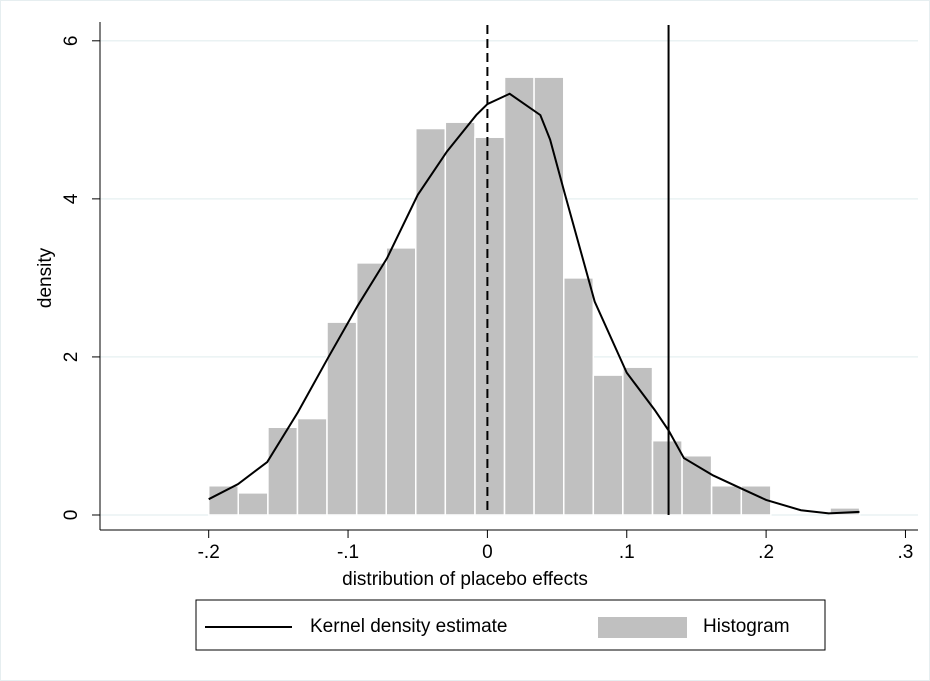 This screenshot has height=681, width=930. I want to click on x-tick-label: -.2, so click(209, 552).